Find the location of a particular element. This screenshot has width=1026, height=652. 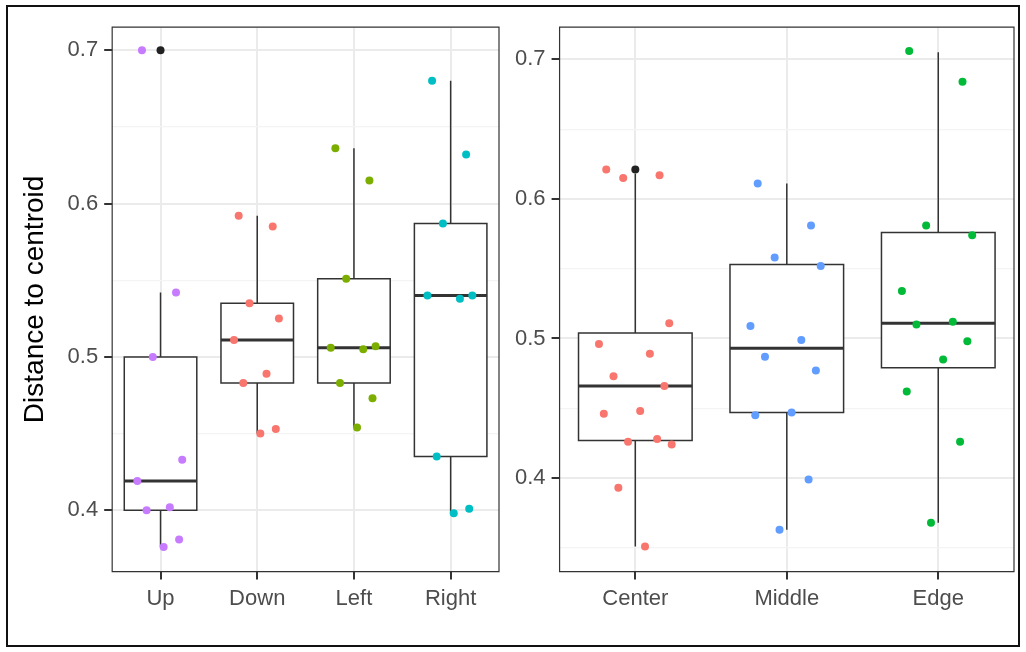

x-tick-label: Right is located at coordinates (450, 597).